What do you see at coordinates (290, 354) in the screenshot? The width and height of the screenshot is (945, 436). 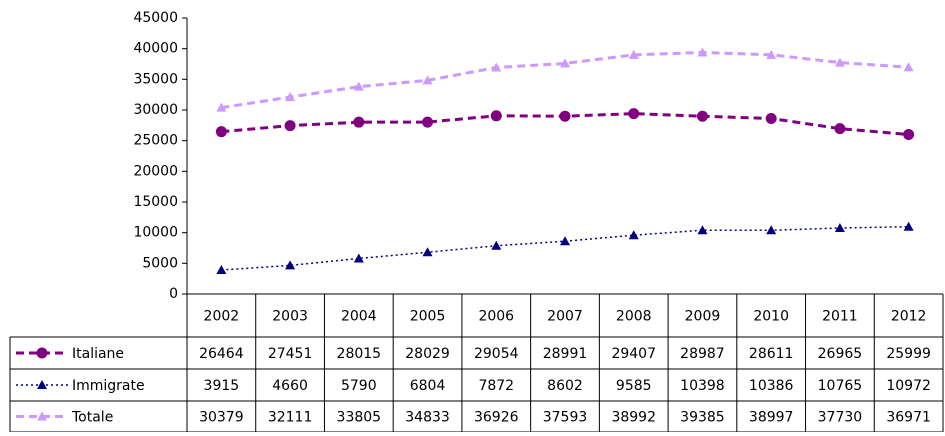 I see `table-value: 27451` at bounding box center [290, 354].